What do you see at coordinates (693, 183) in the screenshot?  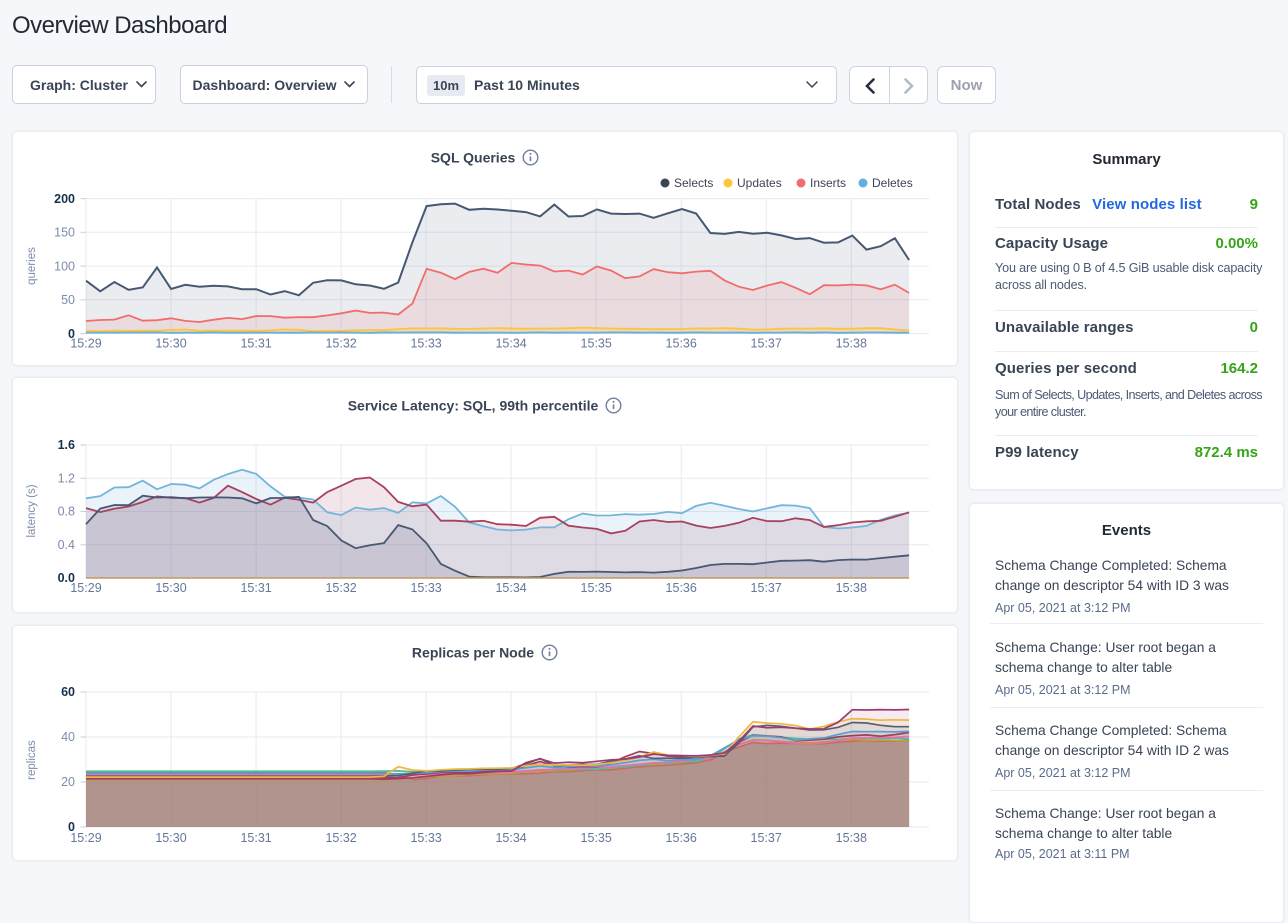 I see `svg-text: Selects` at bounding box center [693, 183].